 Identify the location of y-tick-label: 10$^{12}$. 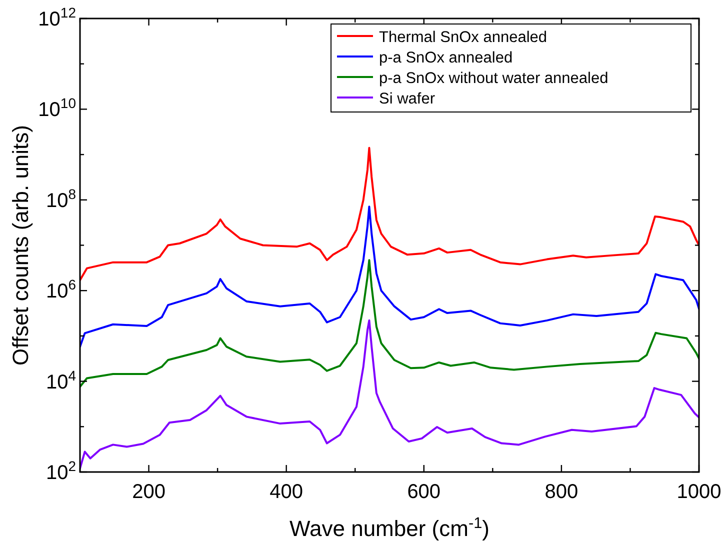
(57, 17).